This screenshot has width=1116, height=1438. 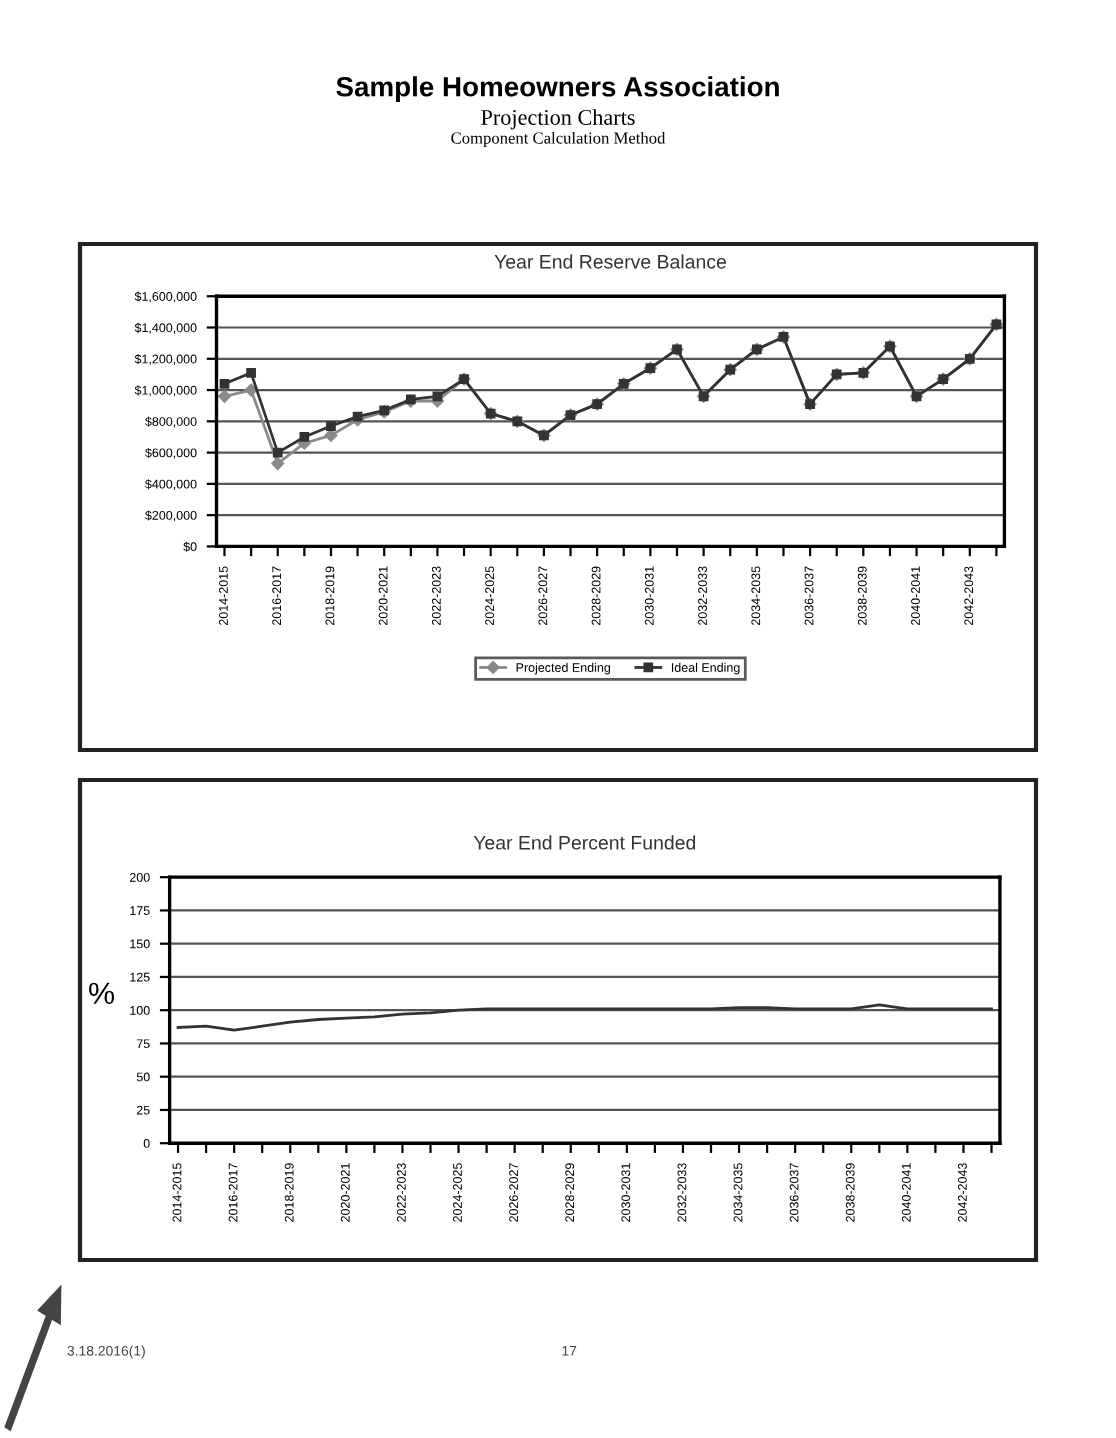 What do you see at coordinates (584, 842) in the screenshot?
I see `chart-title: Year End Percent Funded` at bounding box center [584, 842].